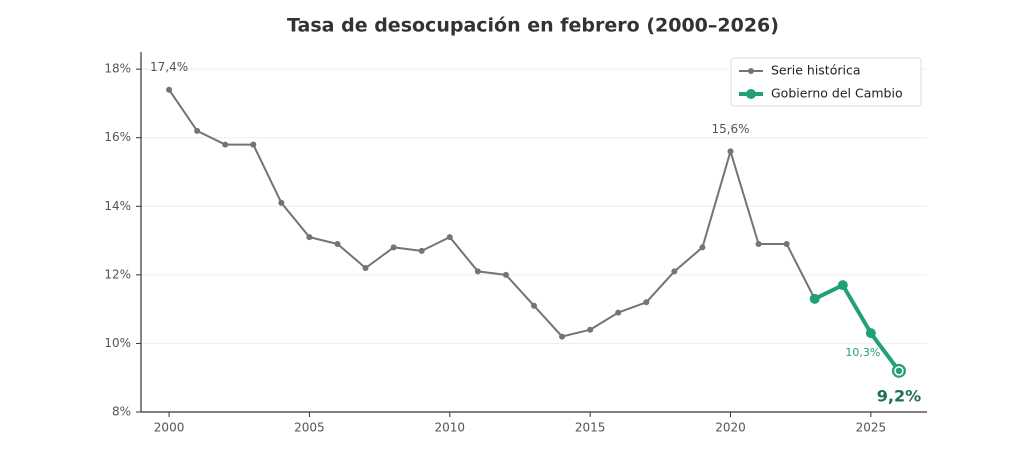 This screenshot has height=475, width=1023. What do you see at coordinates (117, 206) in the screenshot?
I see `y-tick-label: 14%` at bounding box center [117, 206].